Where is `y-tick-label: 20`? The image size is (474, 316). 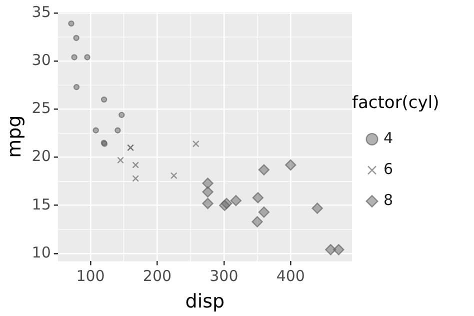
y-tick-label: 20 is located at coordinates (41, 156).